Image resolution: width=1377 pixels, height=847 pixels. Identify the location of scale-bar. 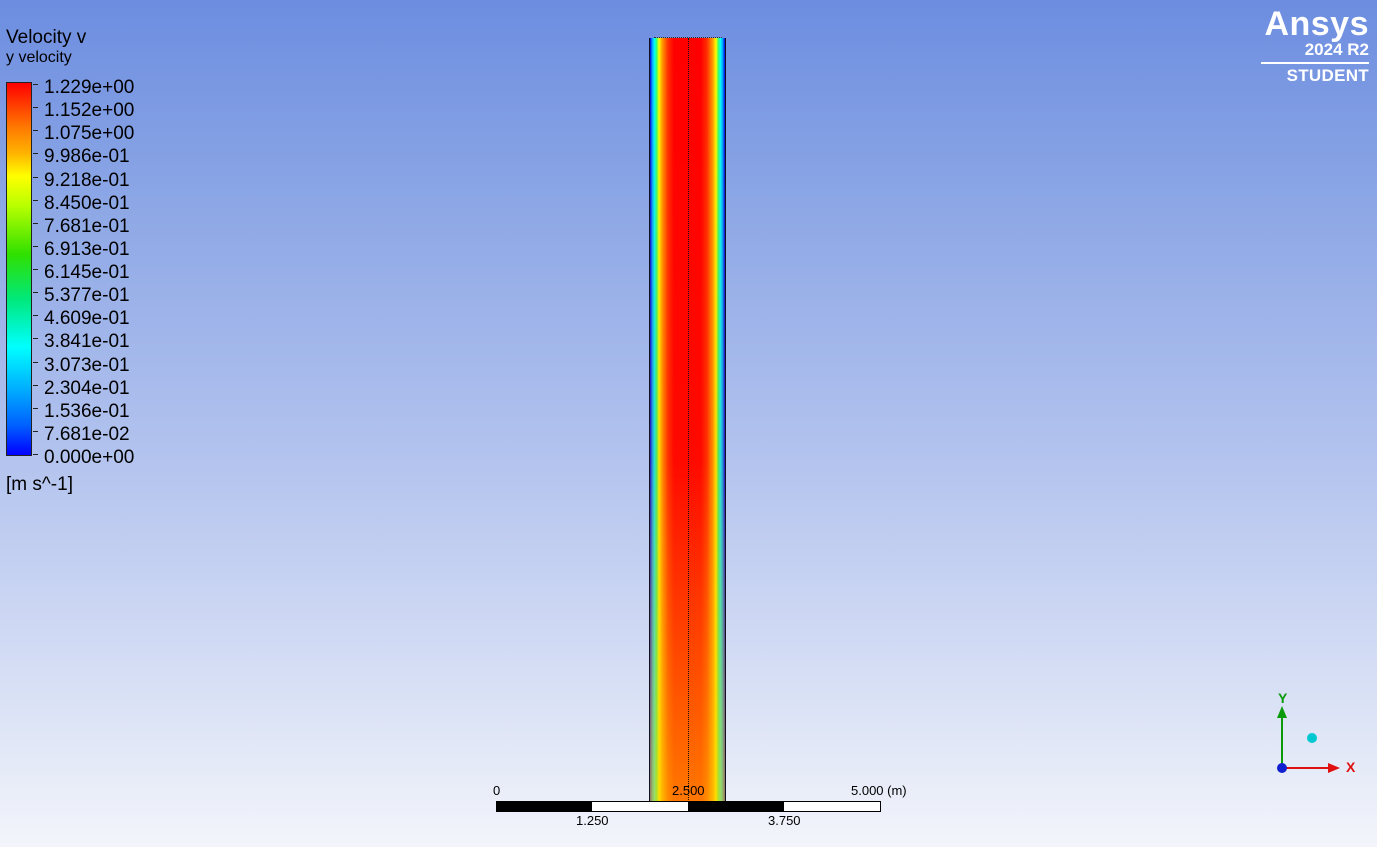
(688, 806).